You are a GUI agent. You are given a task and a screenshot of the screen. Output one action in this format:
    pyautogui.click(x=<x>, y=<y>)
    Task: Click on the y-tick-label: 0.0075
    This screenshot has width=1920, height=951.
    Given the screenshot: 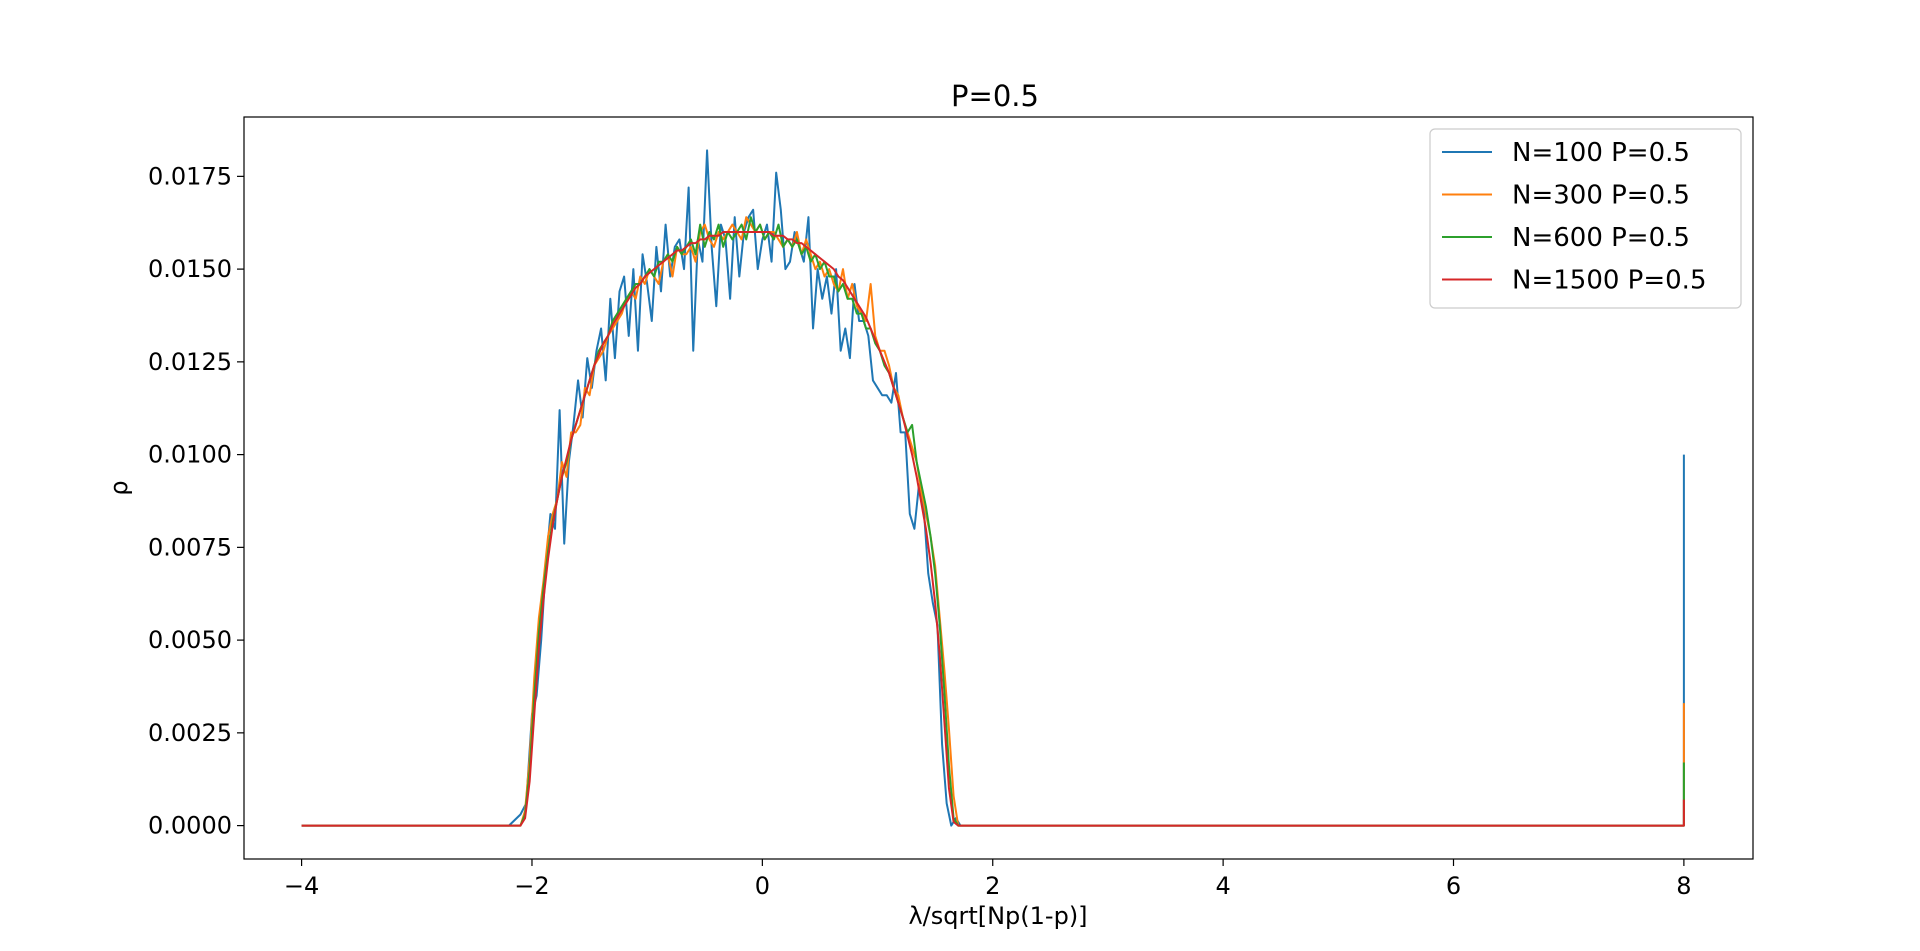 What is the action you would take?
    pyautogui.click(x=190, y=547)
    